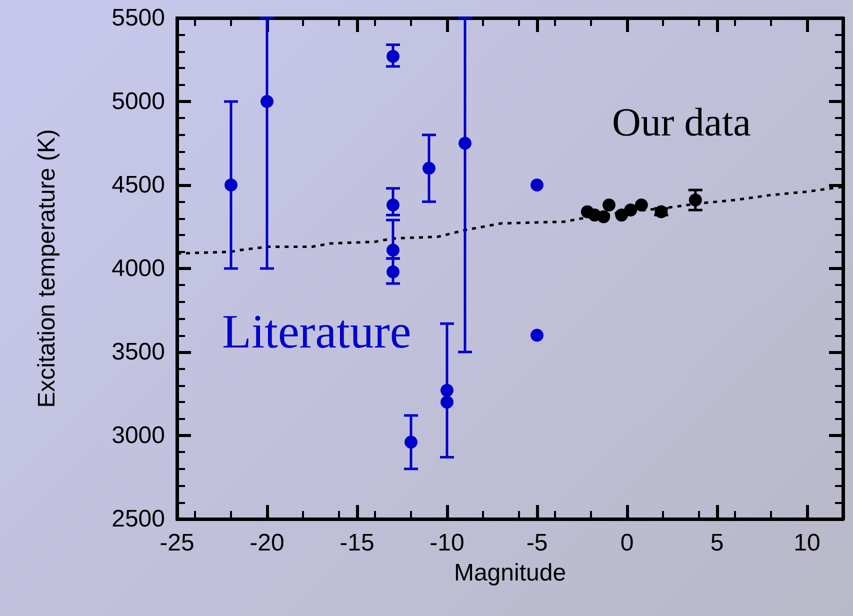 The width and height of the screenshot is (853, 616). Describe the element at coordinates (267, 543) in the screenshot. I see `x-tick-label: -20` at that location.